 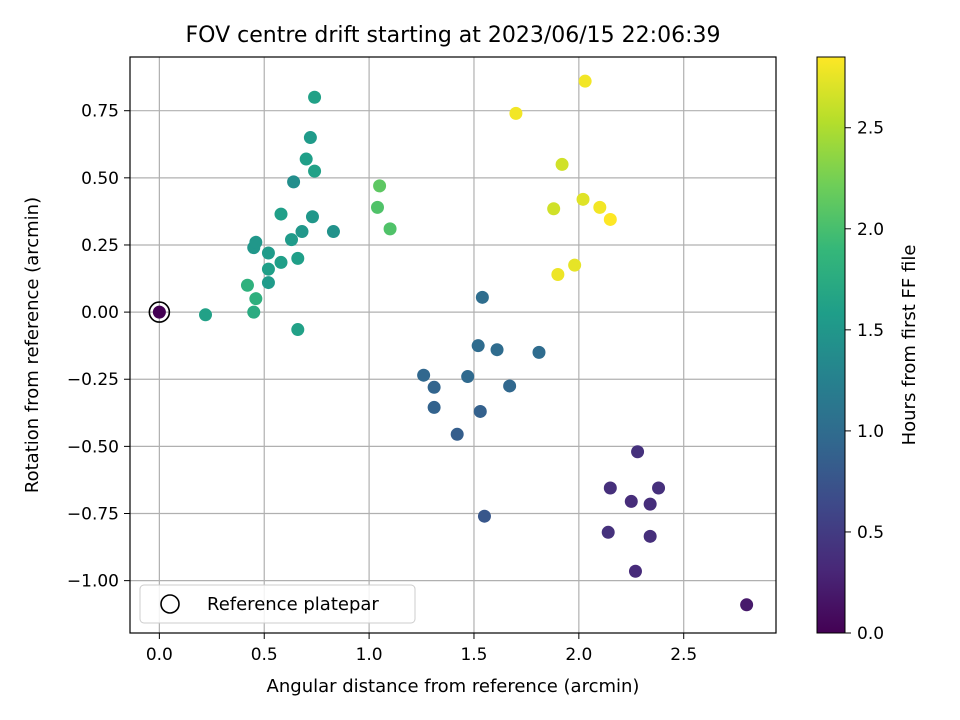 I want to click on legend-marker-open-circle, so click(x=170, y=604).